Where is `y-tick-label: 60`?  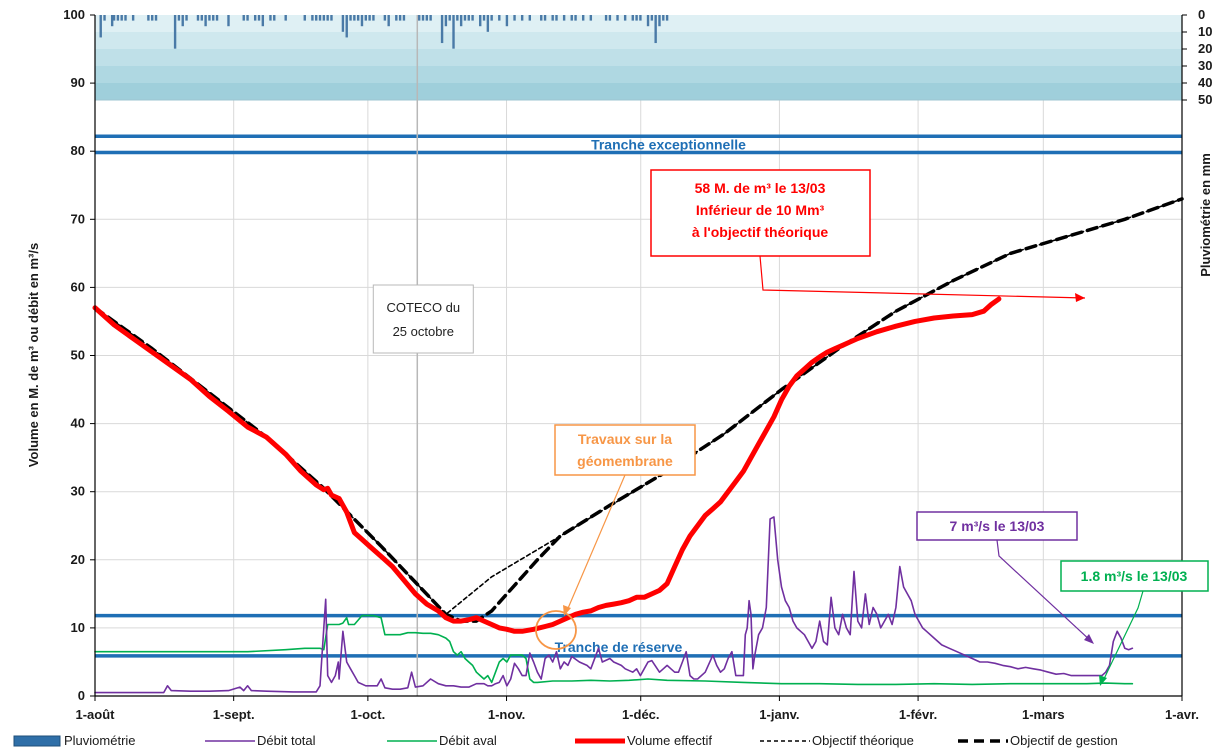 y-tick-label: 60 is located at coordinates (78, 286).